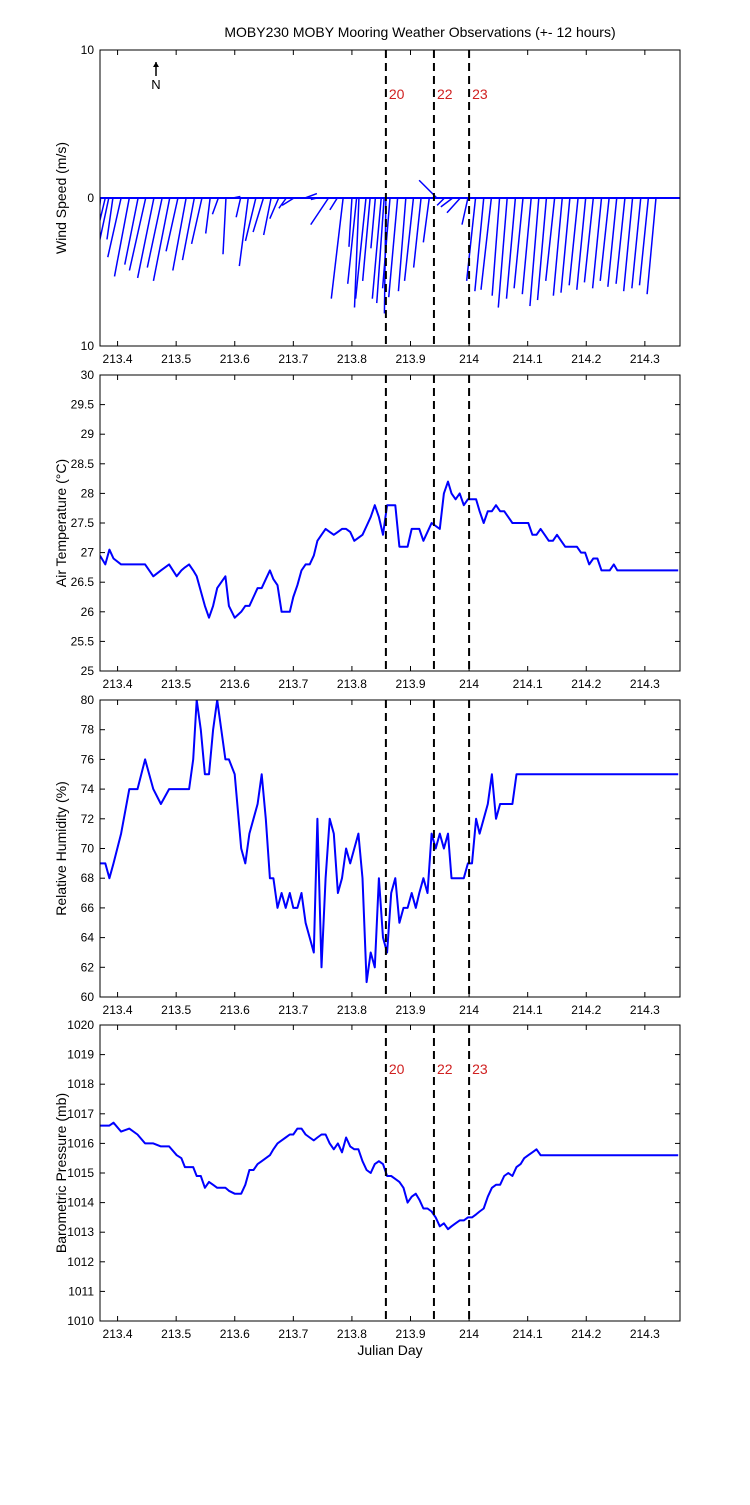 The width and height of the screenshot is (750, 1505). I want to click on north-arrowhead-icon, so click(156, 64).